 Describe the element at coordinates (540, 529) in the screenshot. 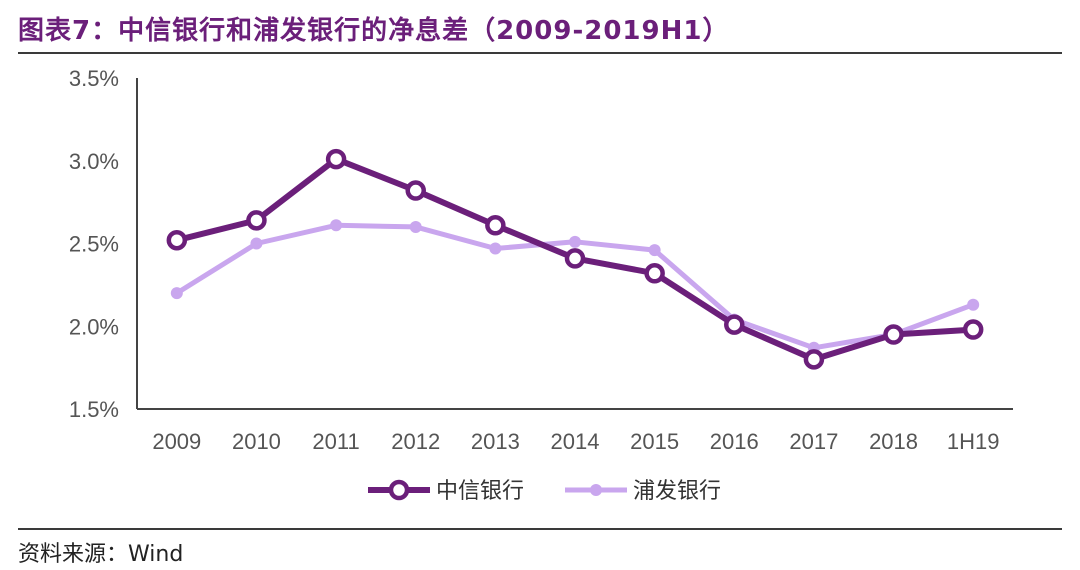

I see `bottom-rule` at that location.